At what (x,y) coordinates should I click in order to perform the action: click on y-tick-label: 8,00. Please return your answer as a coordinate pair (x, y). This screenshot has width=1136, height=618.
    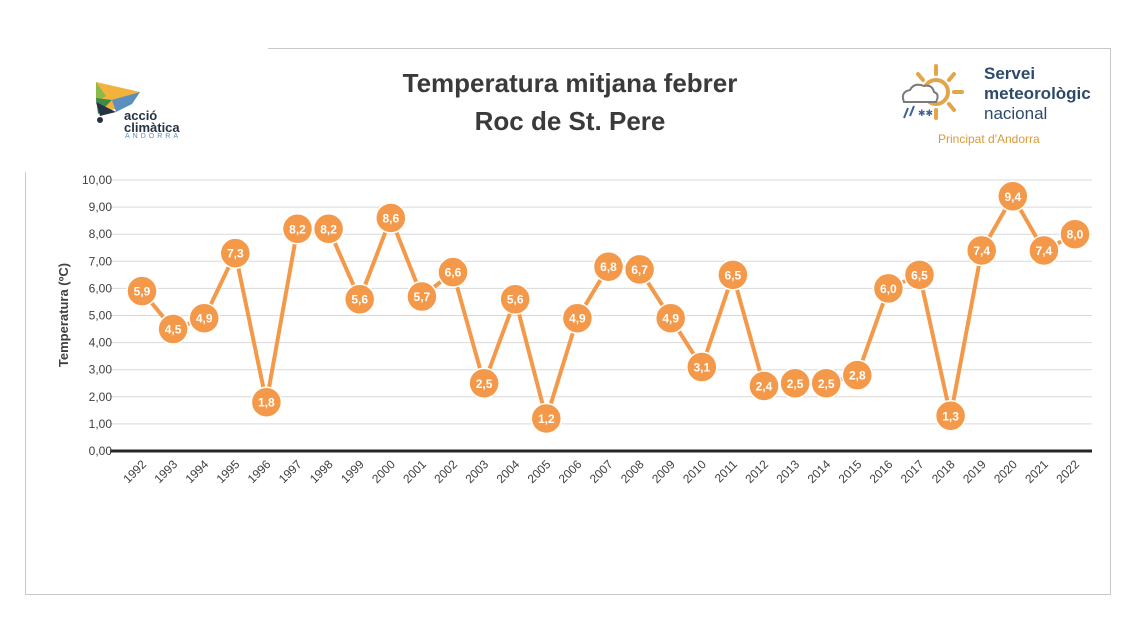
    Looking at the image, I should click on (101, 234).